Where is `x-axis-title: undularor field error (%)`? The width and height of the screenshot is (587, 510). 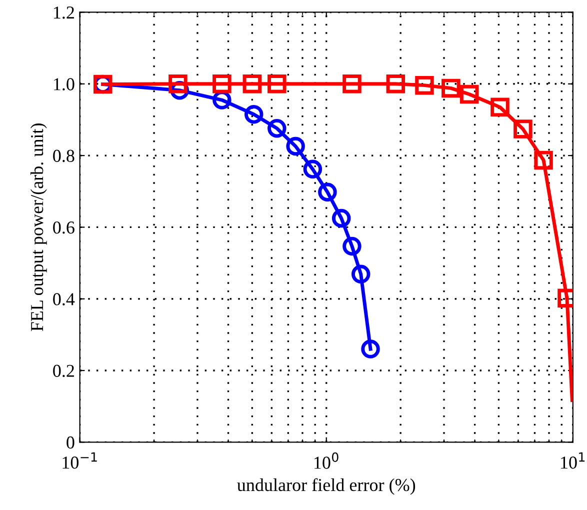 x-axis-title: undularor field error (%) is located at coordinates (326, 486).